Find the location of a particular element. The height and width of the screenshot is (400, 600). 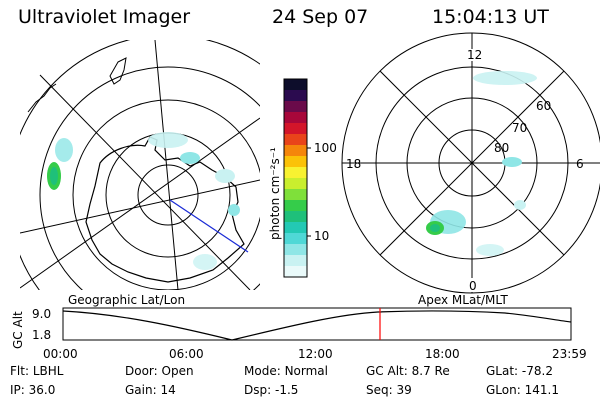

info-seq: Seq: 39 is located at coordinates (389, 390).